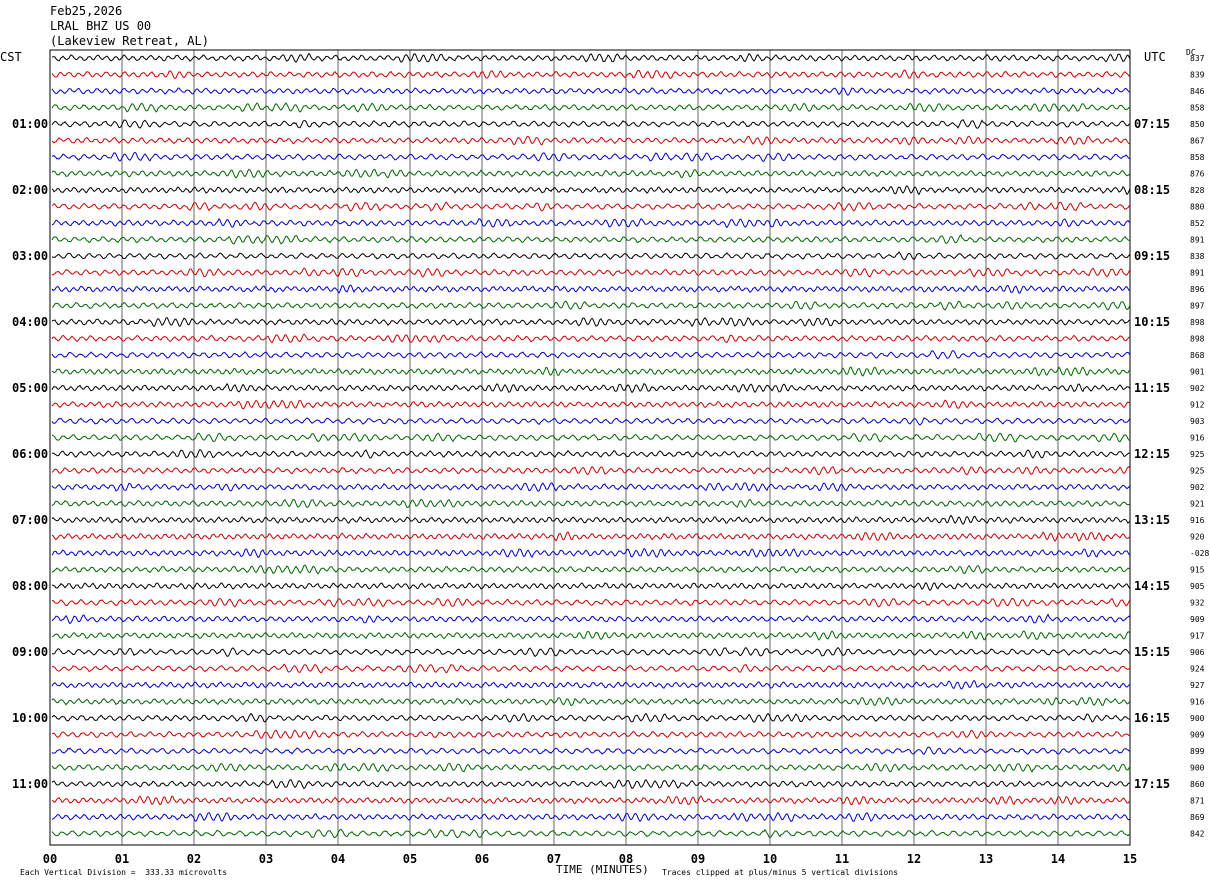 Image resolution: width=1210 pixels, height=886 pixels. What do you see at coordinates (554, 859) in the screenshot?
I see `x-tick-label: 07` at bounding box center [554, 859].